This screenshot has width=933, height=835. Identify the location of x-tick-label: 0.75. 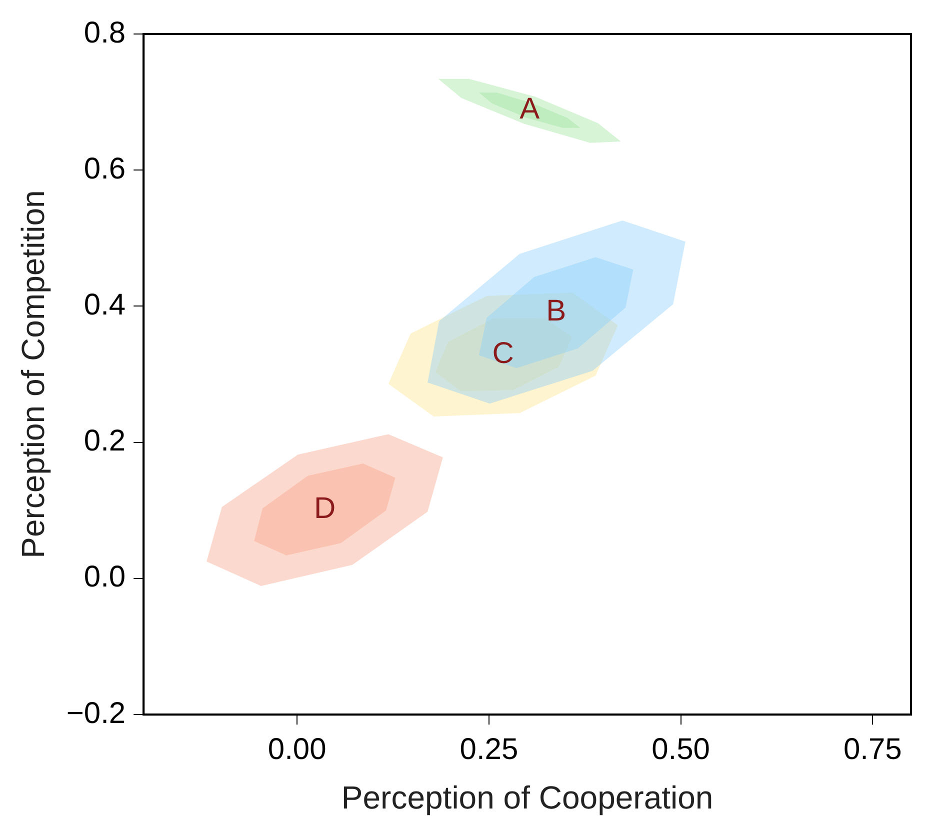
(872, 749).